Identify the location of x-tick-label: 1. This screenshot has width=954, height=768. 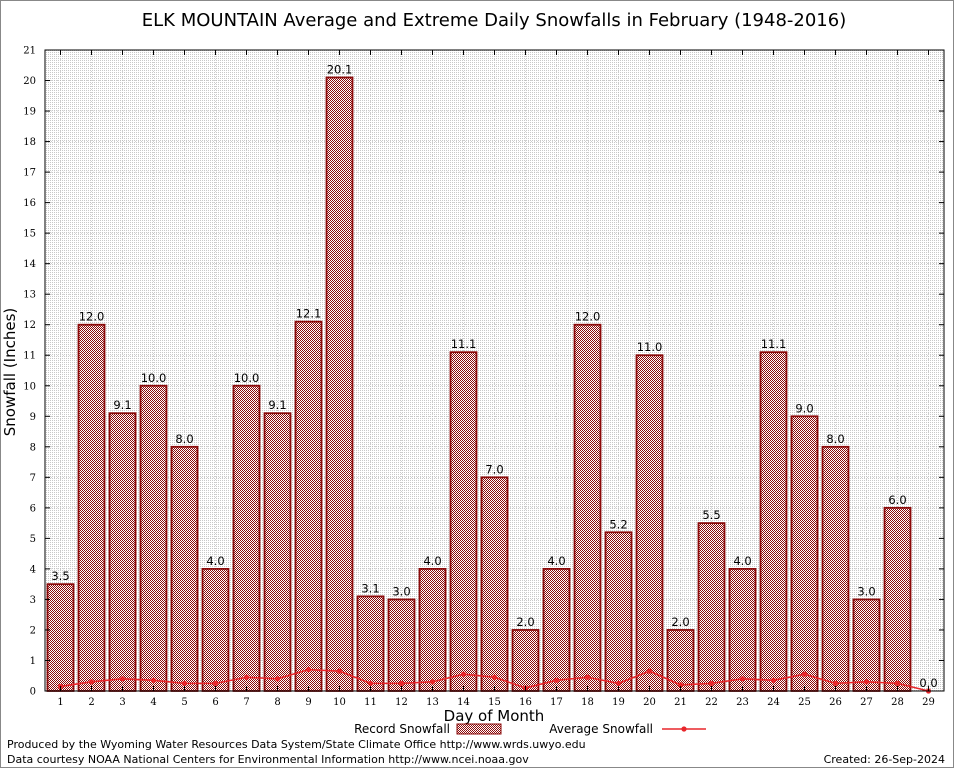
(60, 702).